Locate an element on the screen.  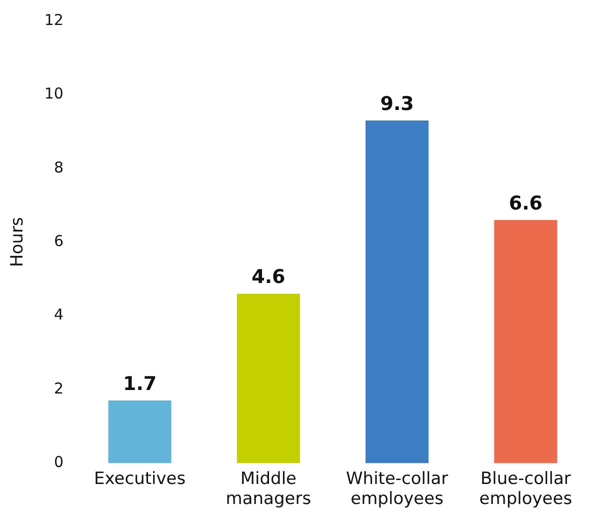
data-label: 4.6 is located at coordinates (269, 277).